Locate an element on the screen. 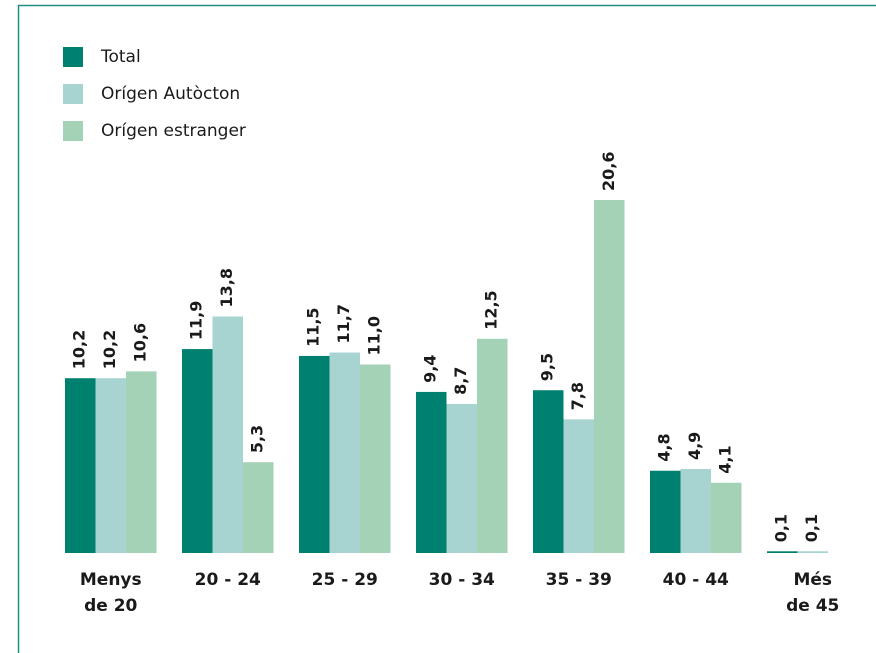 This screenshot has width=876, height=653. x-tick-label: 30 - 34 is located at coordinates (462, 580).